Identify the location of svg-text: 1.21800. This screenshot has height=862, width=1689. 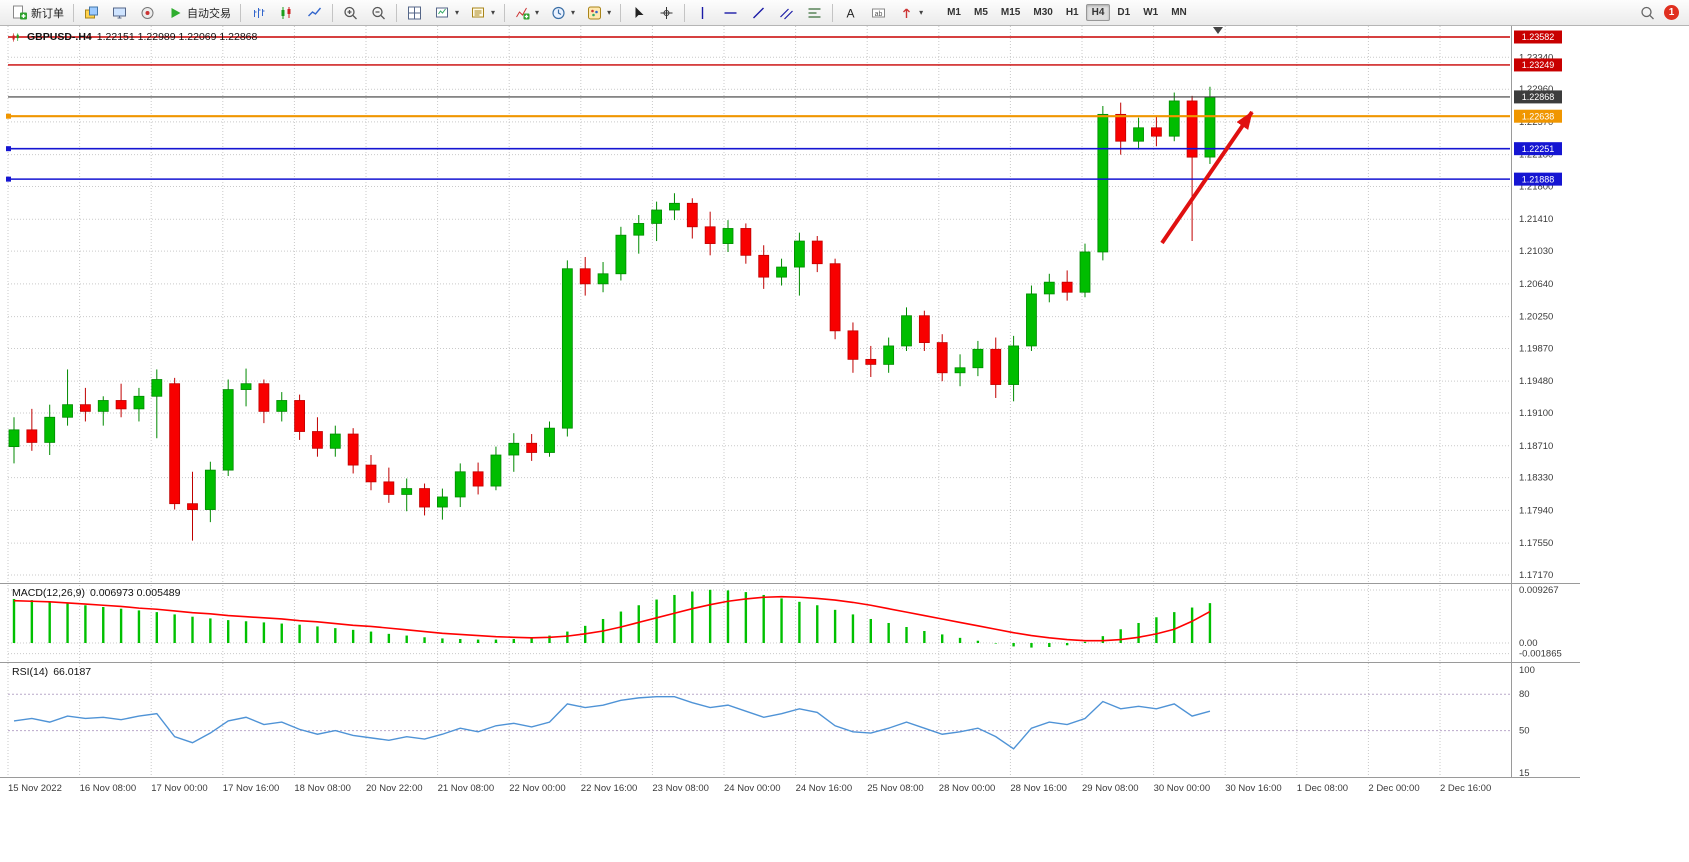
(1536, 187).